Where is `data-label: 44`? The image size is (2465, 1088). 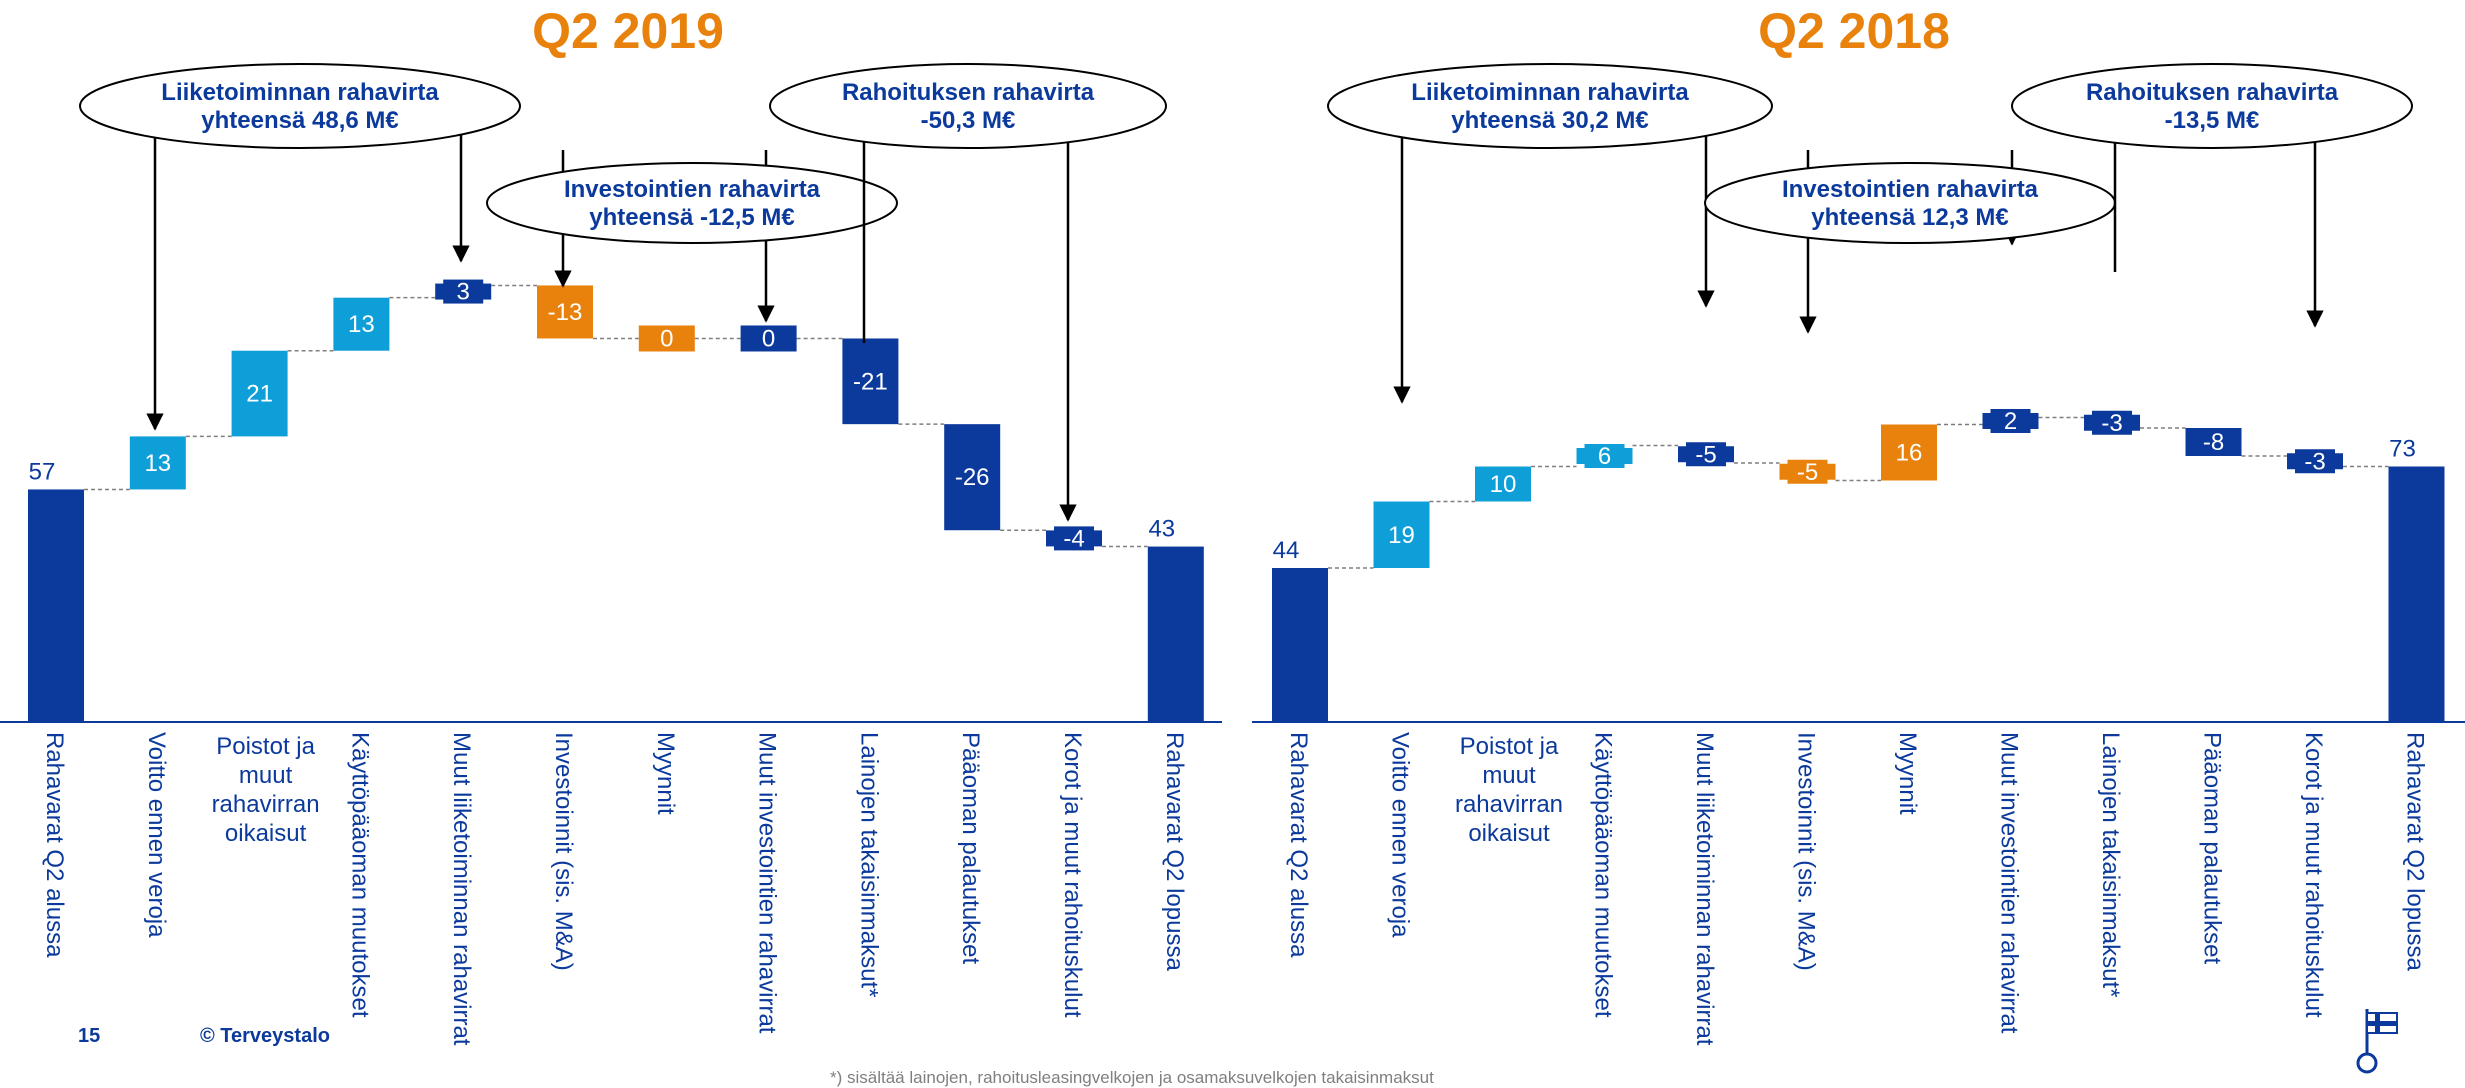 data-label: 44 is located at coordinates (1286, 550).